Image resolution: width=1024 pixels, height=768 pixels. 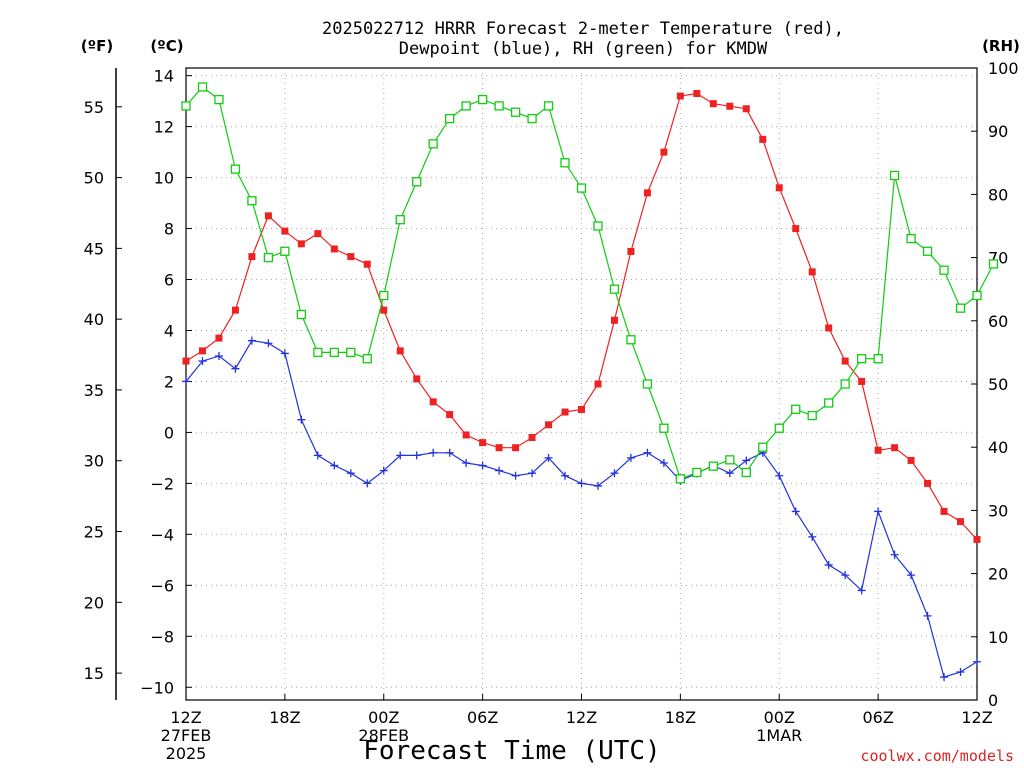 I want to click on x-tick-label: 27FEB, so click(x=186, y=735).